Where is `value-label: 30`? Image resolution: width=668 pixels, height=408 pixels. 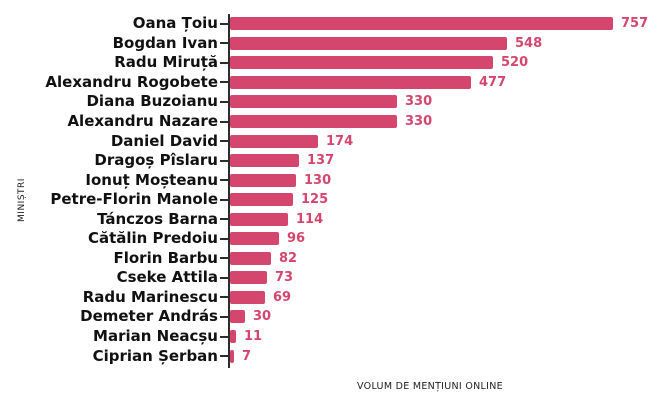 value-label: 30 is located at coordinates (262, 317).